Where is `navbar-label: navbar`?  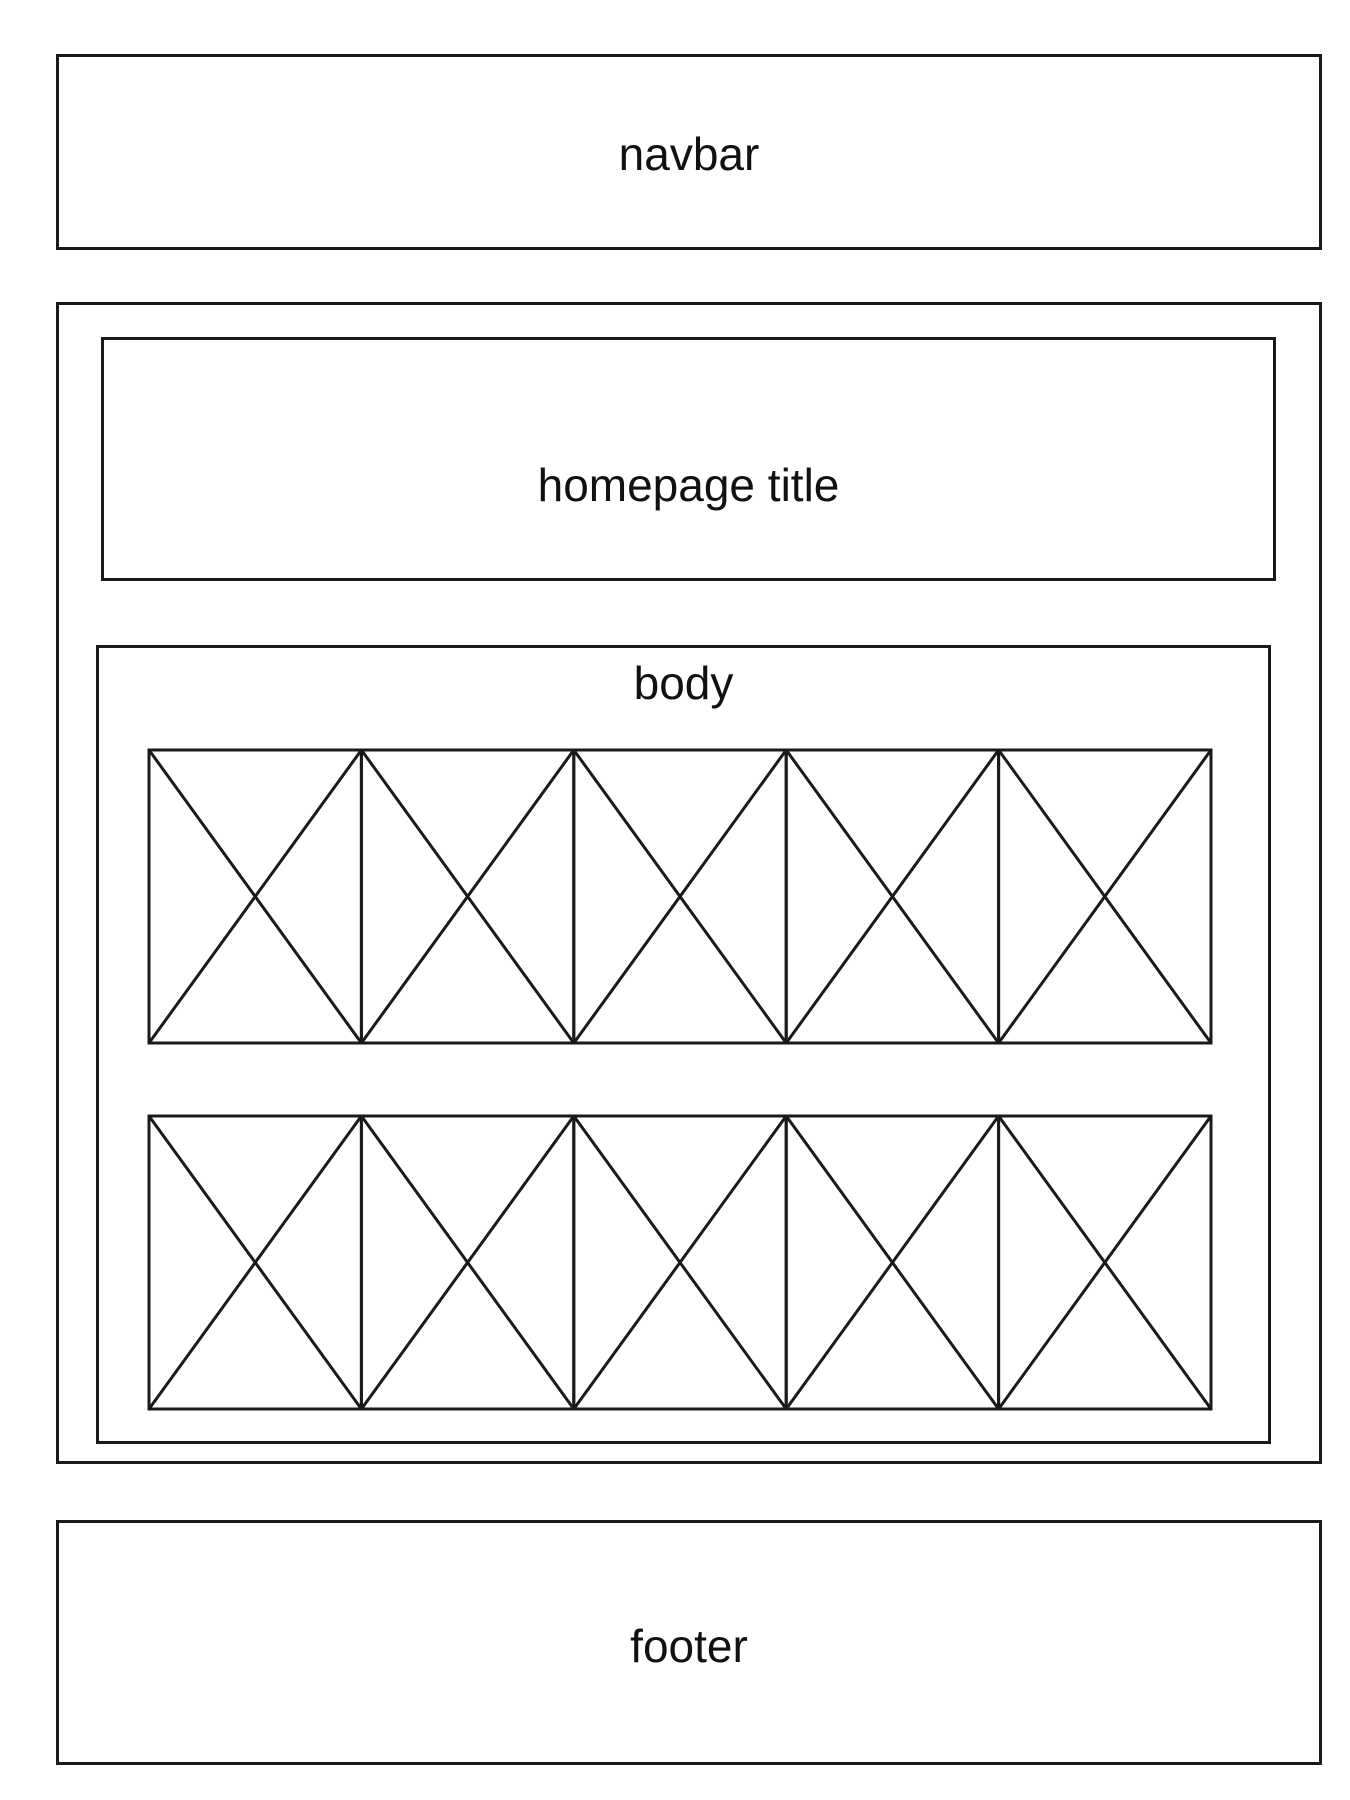 navbar-label: navbar is located at coordinates (689, 154).